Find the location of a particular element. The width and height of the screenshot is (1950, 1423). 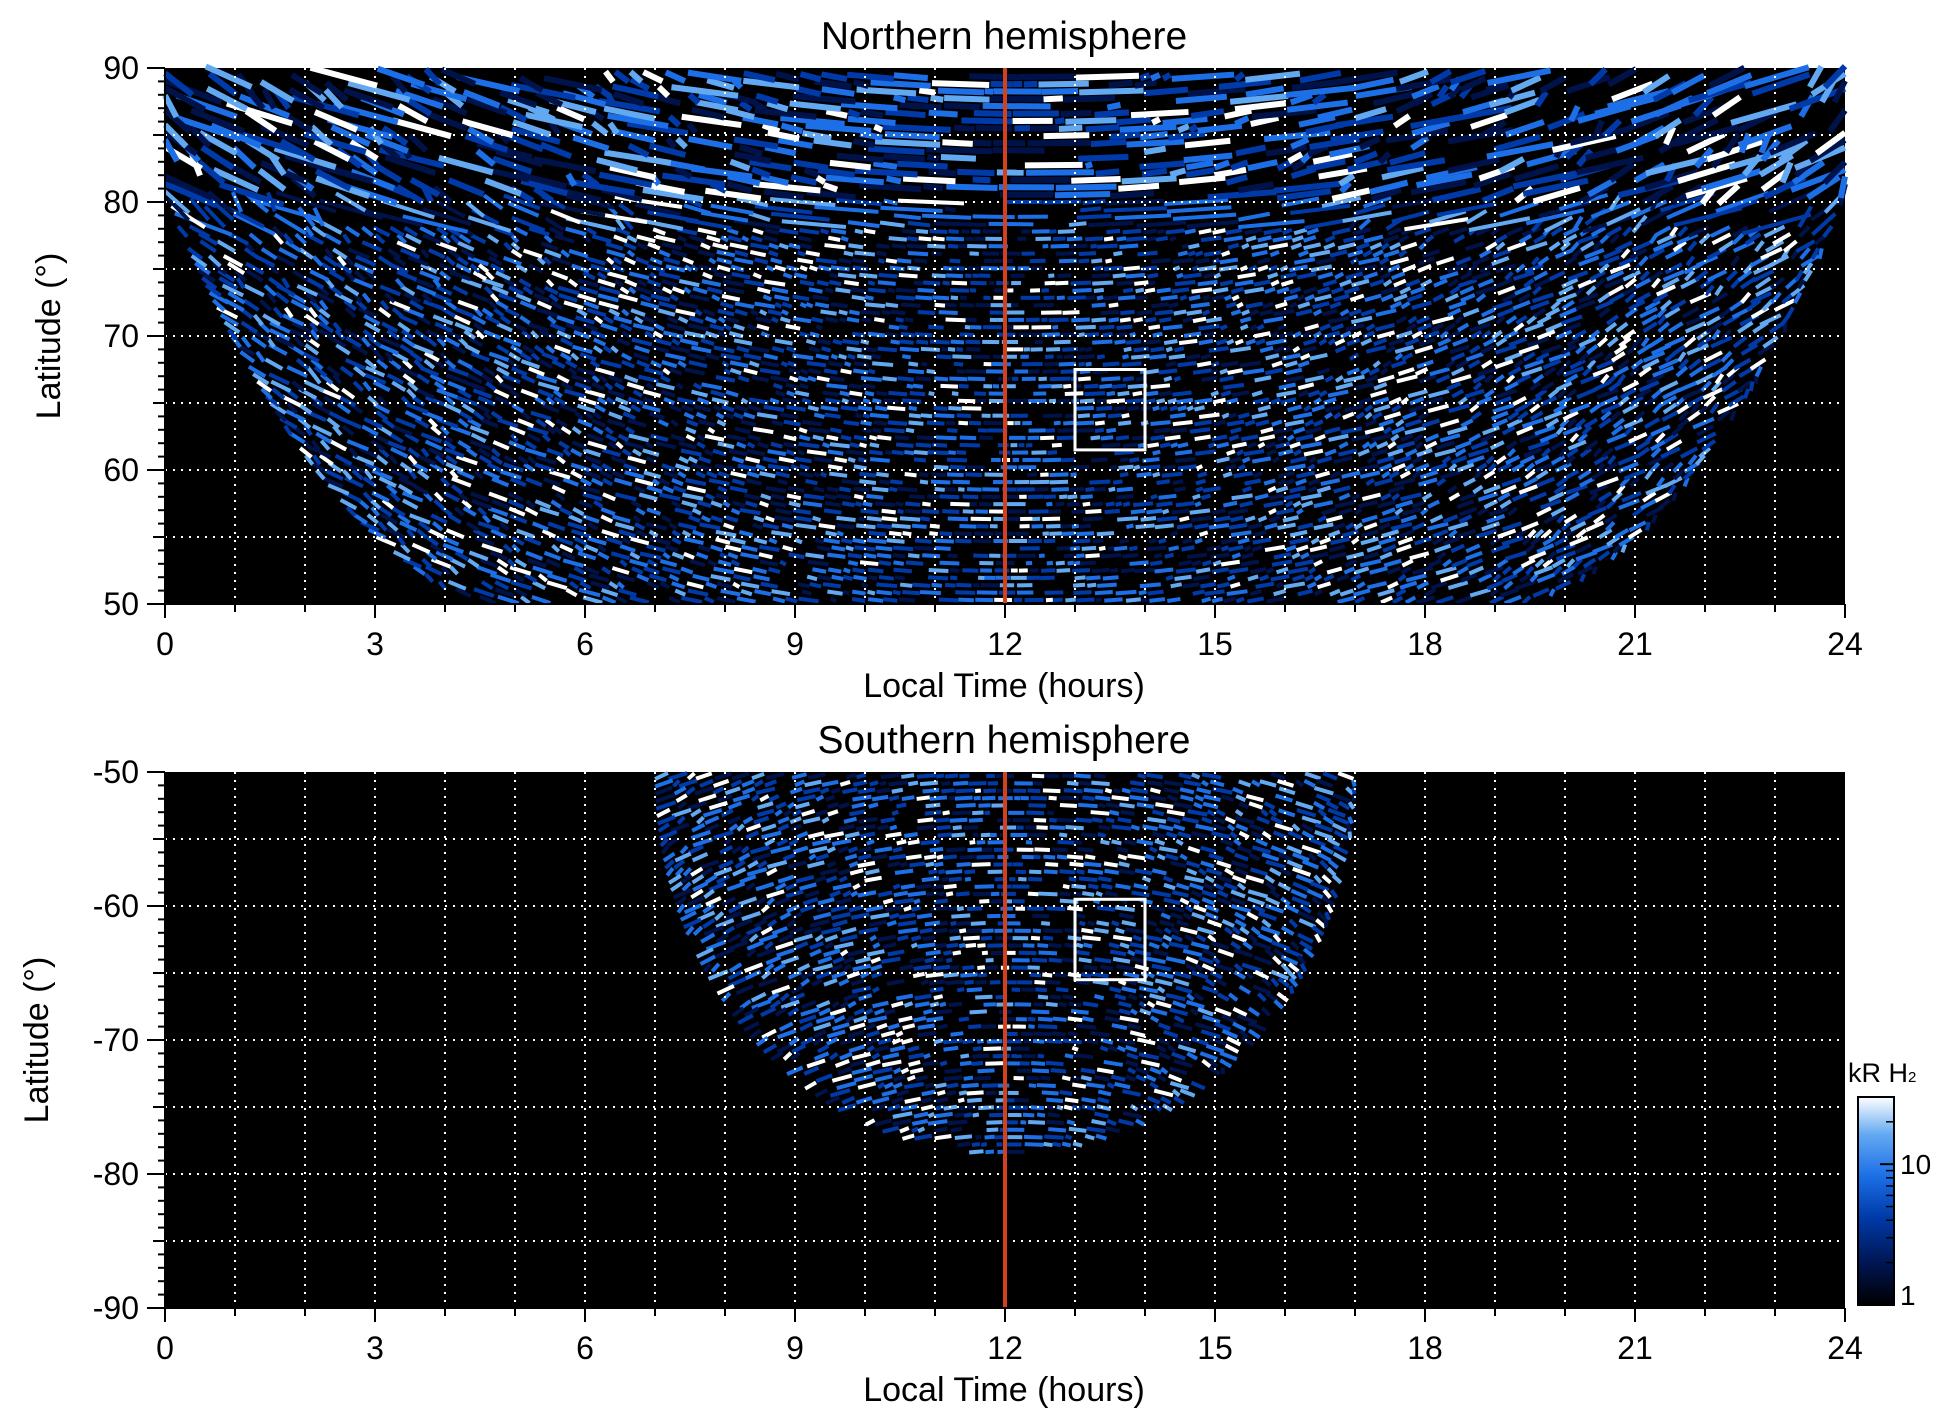

northern-y-axis-label: Latitude (°) is located at coordinates (49, 336).